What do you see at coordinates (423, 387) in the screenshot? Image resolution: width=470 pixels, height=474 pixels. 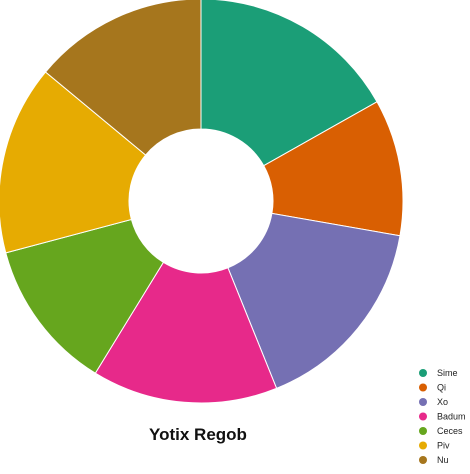 I see `legend-marker-qi` at bounding box center [423, 387].